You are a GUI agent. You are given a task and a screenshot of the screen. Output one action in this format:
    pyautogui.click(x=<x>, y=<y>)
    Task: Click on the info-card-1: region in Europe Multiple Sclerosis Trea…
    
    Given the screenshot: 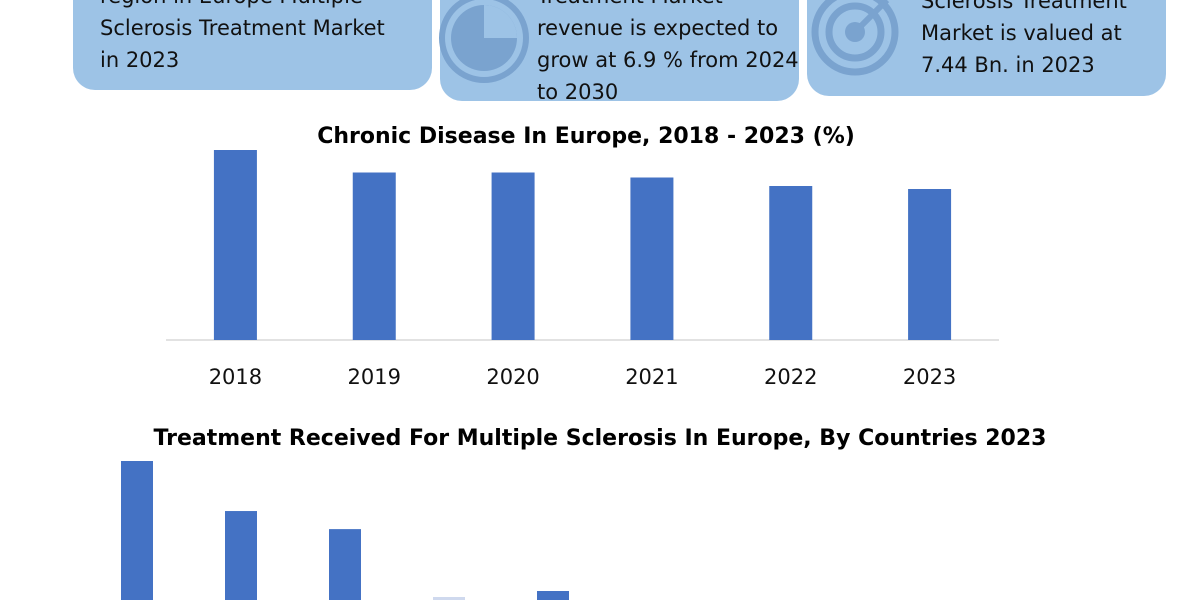 What is the action you would take?
    pyautogui.click(x=252, y=45)
    